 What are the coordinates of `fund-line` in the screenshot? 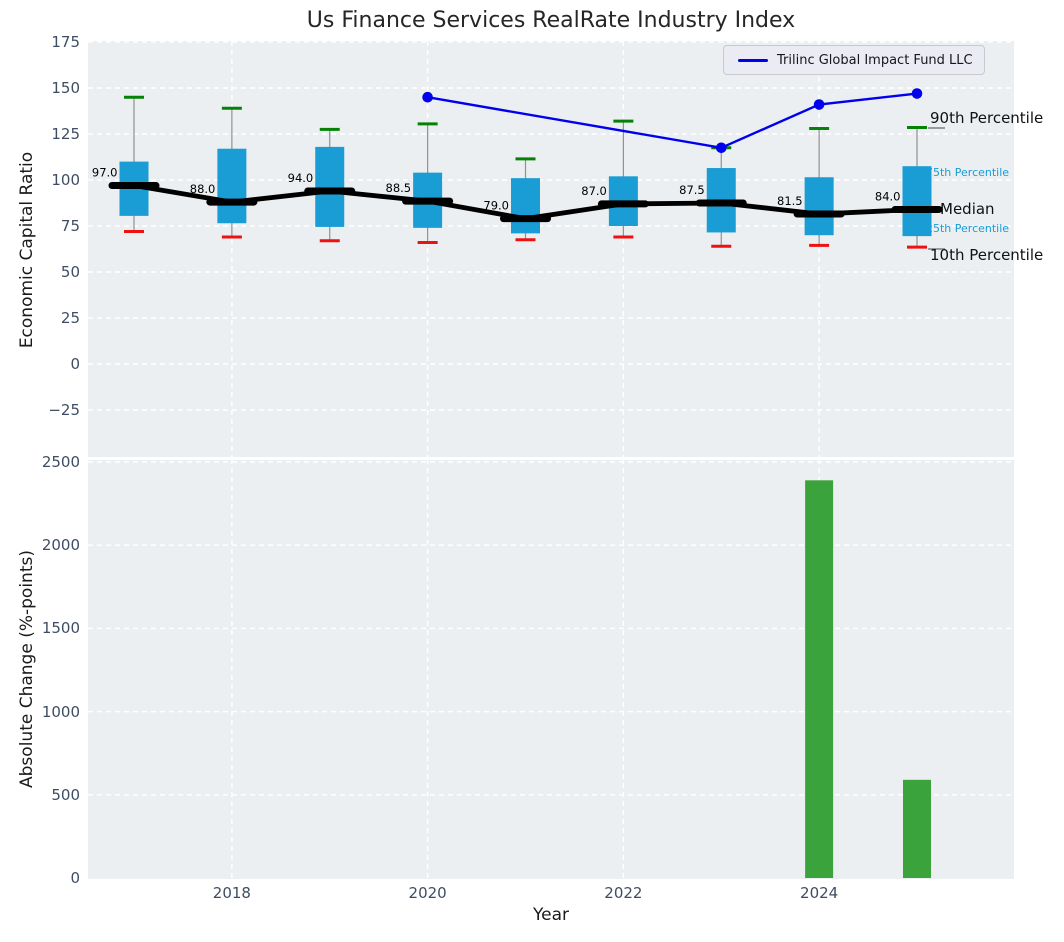 It's located at (672, 121).